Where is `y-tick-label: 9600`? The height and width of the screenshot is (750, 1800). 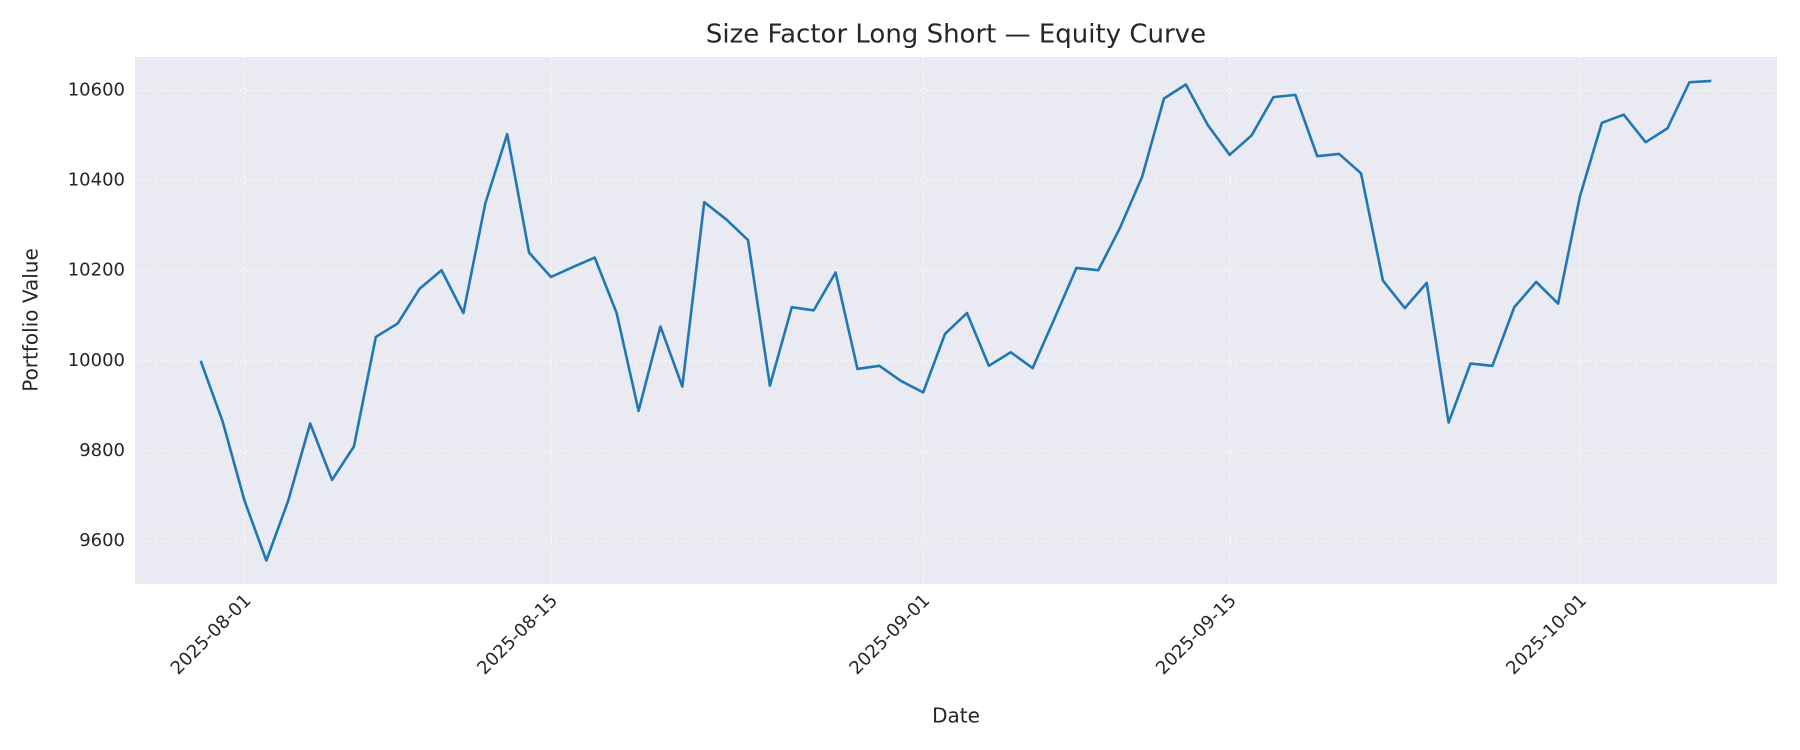
y-tick-label: 9600 is located at coordinates (102, 540).